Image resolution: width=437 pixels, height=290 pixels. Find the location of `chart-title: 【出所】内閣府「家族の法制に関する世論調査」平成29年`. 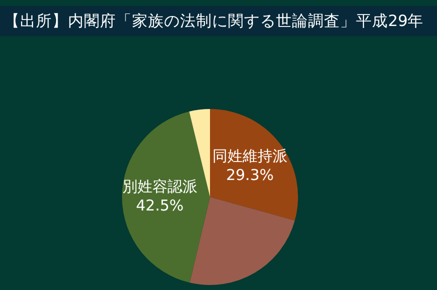

chart-title: 【出所】内閣府「家族の法制に関する世論調査」平成29年 is located at coordinates (218, 21).